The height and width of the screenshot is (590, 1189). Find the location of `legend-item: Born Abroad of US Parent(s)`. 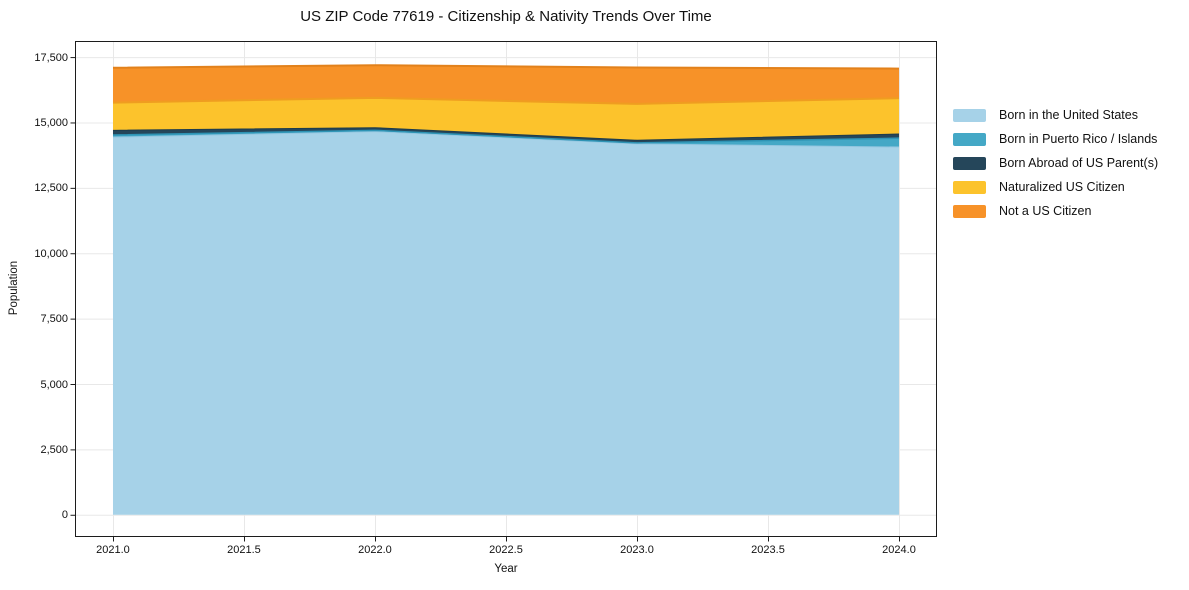

legend-item: Born Abroad of US Parent(s) is located at coordinates (1055, 163).